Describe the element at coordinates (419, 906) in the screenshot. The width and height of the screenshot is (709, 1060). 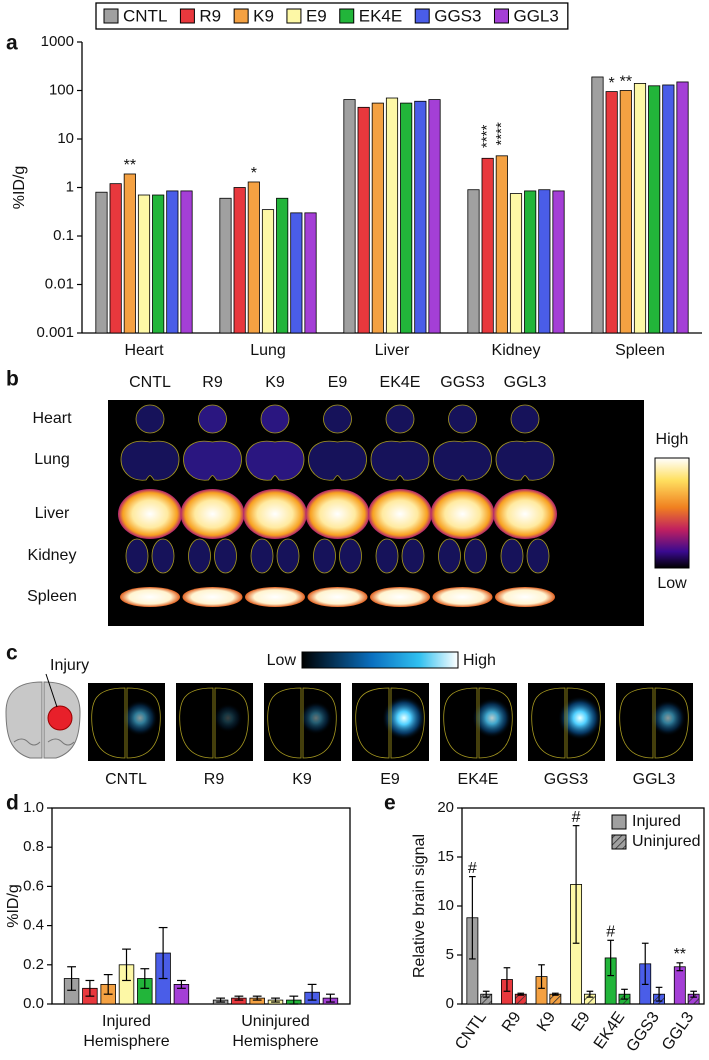
I see `y-axis-label: Relative brain signal` at that location.